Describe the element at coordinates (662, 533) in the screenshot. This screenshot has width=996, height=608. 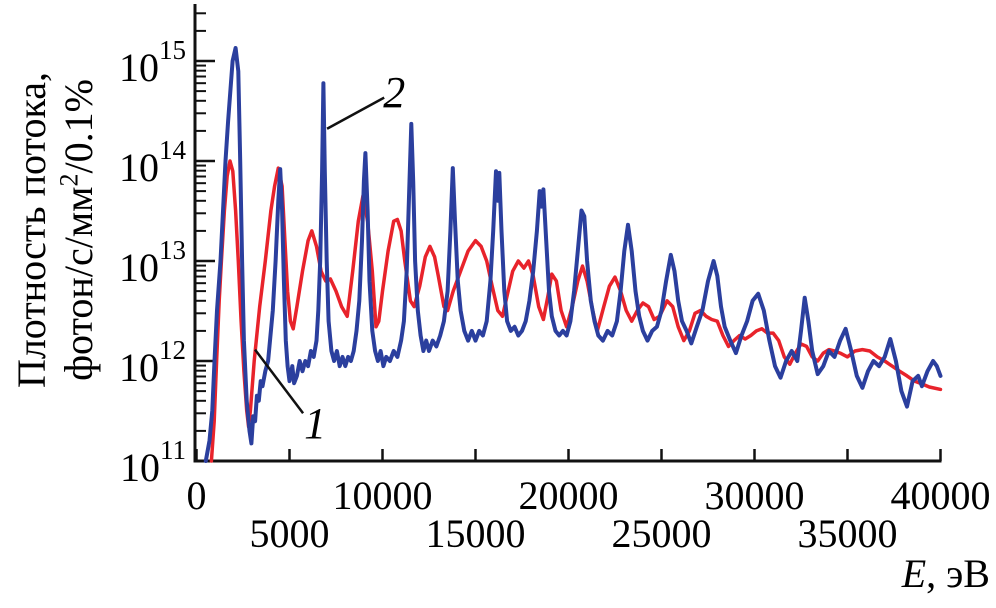
I see `x-tick-label: 25000` at that location.